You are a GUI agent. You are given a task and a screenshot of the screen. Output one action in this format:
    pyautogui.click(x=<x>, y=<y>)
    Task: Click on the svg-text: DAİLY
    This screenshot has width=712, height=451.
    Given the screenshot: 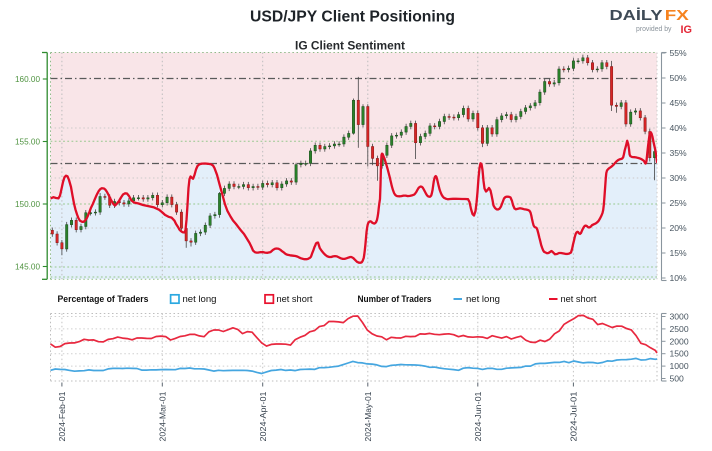 What is the action you would take?
    pyautogui.click(x=636, y=15)
    